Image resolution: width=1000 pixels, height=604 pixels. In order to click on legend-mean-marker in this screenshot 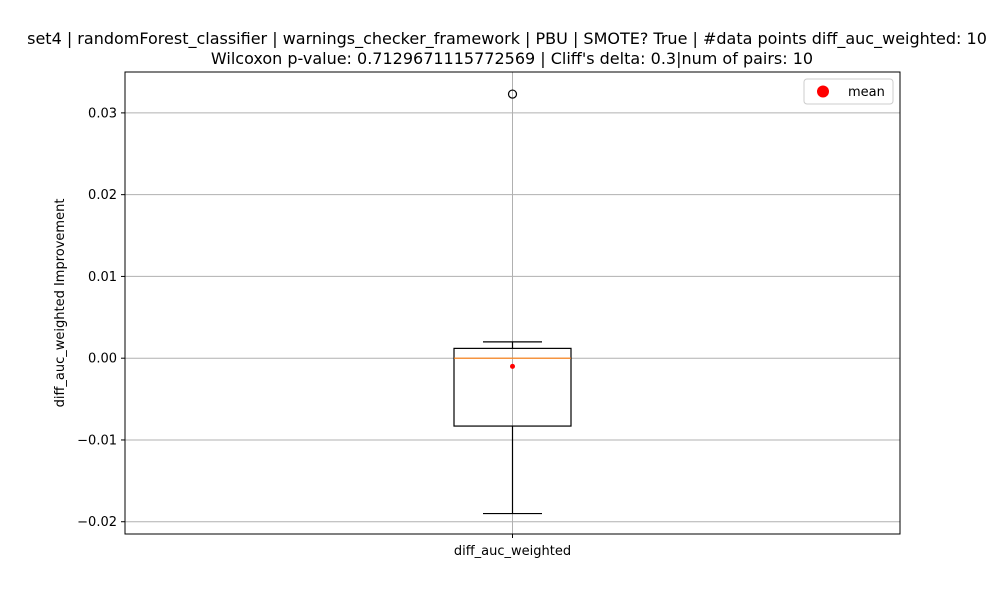, I will do `click(823, 91)`.